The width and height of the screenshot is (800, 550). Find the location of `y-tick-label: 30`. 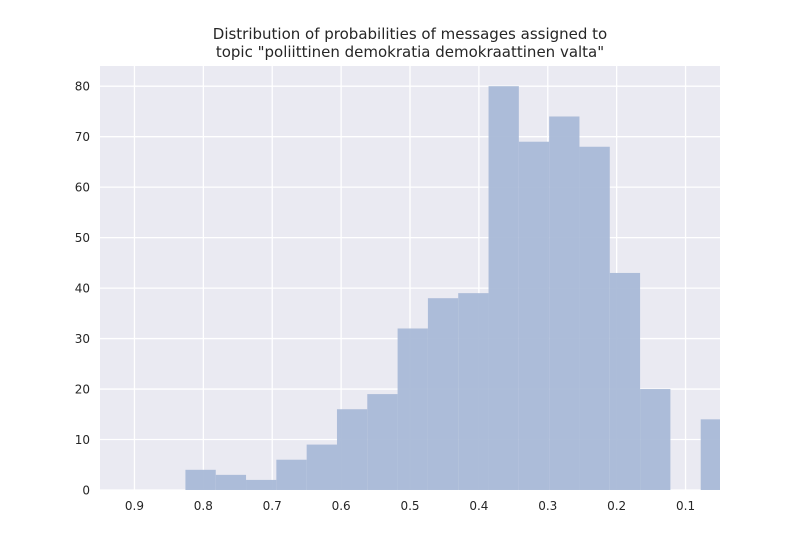

y-tick-label: 30 is located at coordinates (82, 339).